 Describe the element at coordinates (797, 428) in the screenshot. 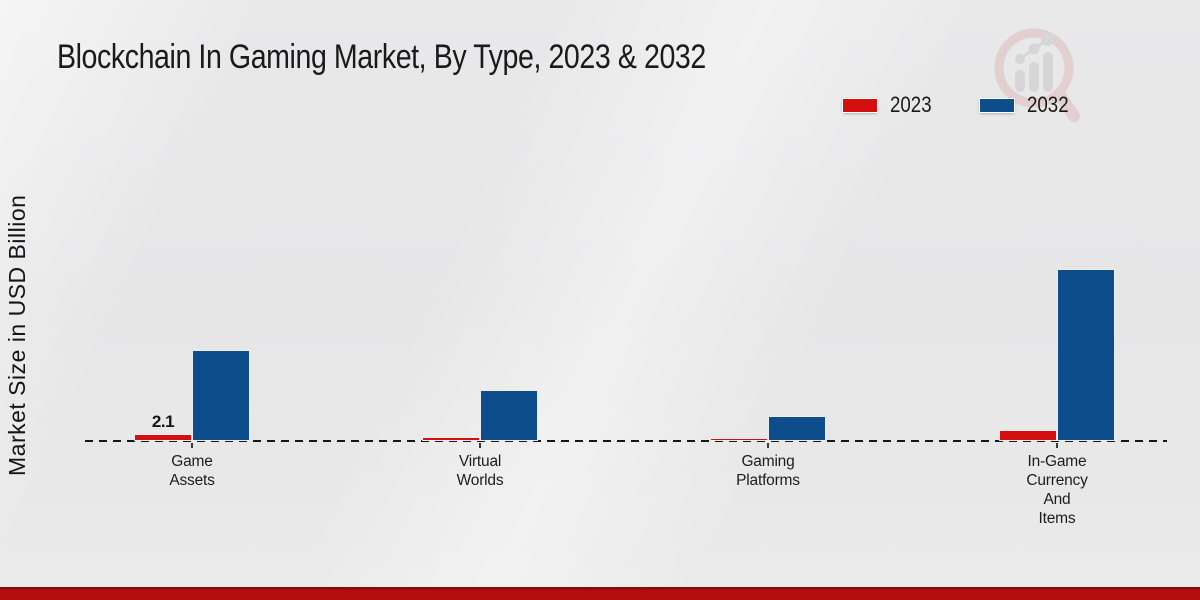

I see `bar-2032-gaming-platforms` at that location.